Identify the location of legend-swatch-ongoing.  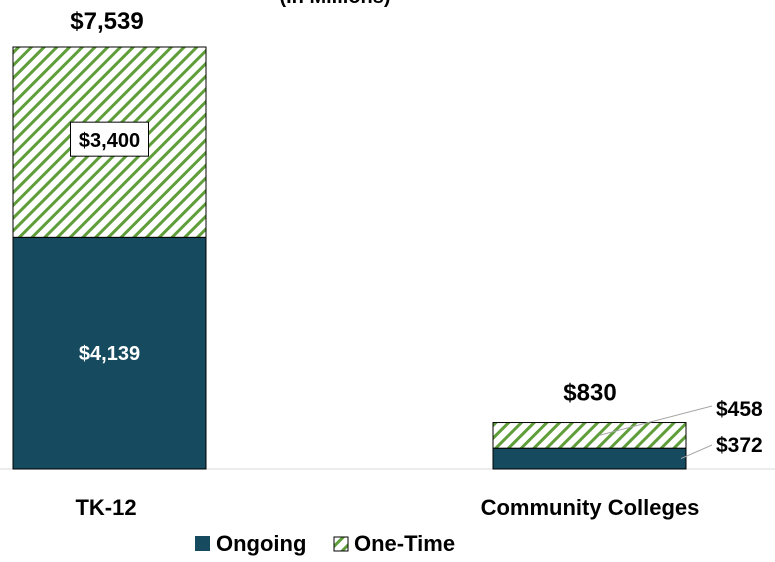
(202, 543).